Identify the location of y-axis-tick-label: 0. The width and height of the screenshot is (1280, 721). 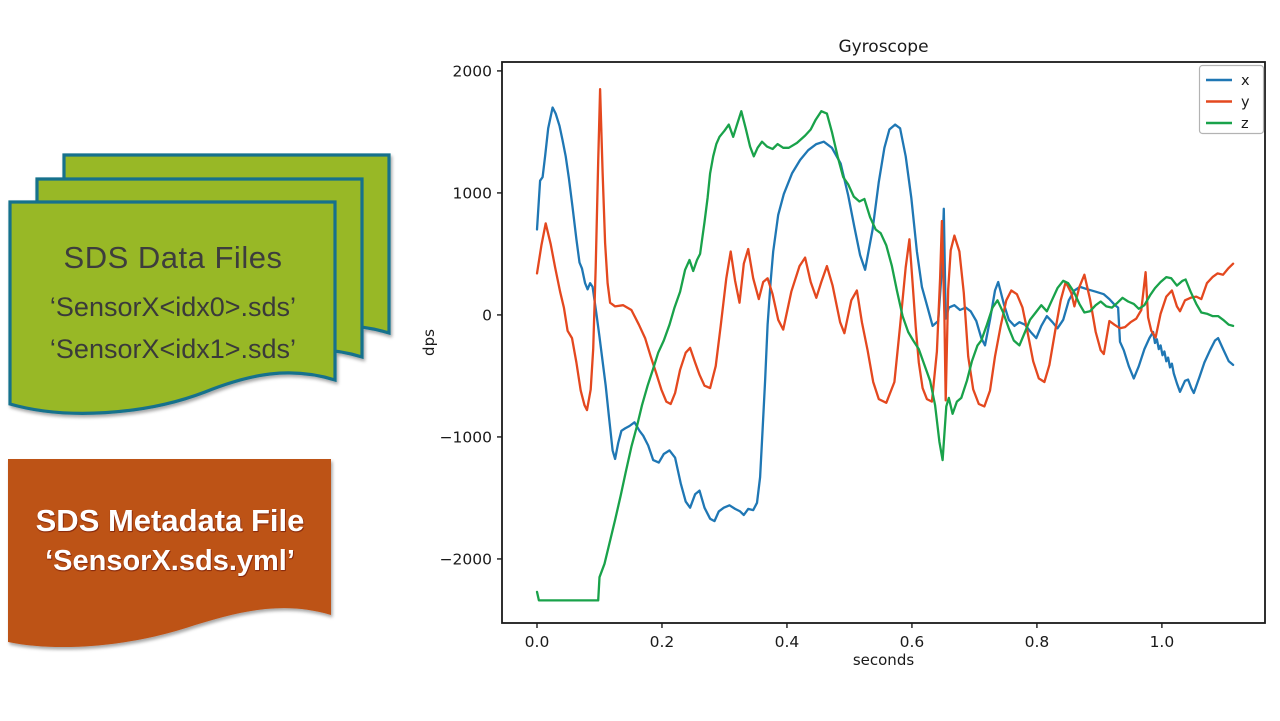
(487, 315).